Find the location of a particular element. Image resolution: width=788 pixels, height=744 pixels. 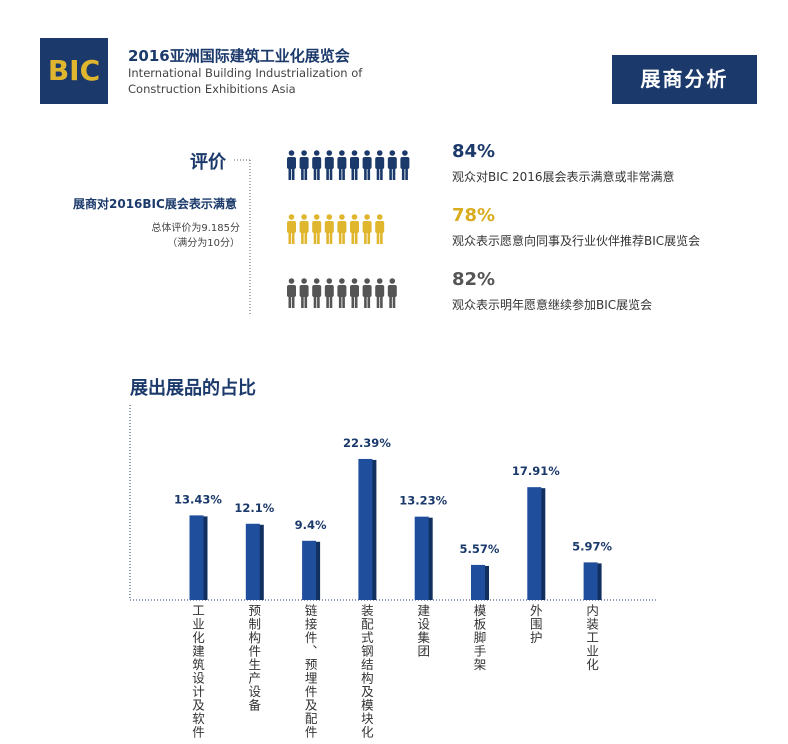

eval-text: 观众表示愿意向同事及行业伙伴推荐BIC展览会 is located at coordinates (576, 241).